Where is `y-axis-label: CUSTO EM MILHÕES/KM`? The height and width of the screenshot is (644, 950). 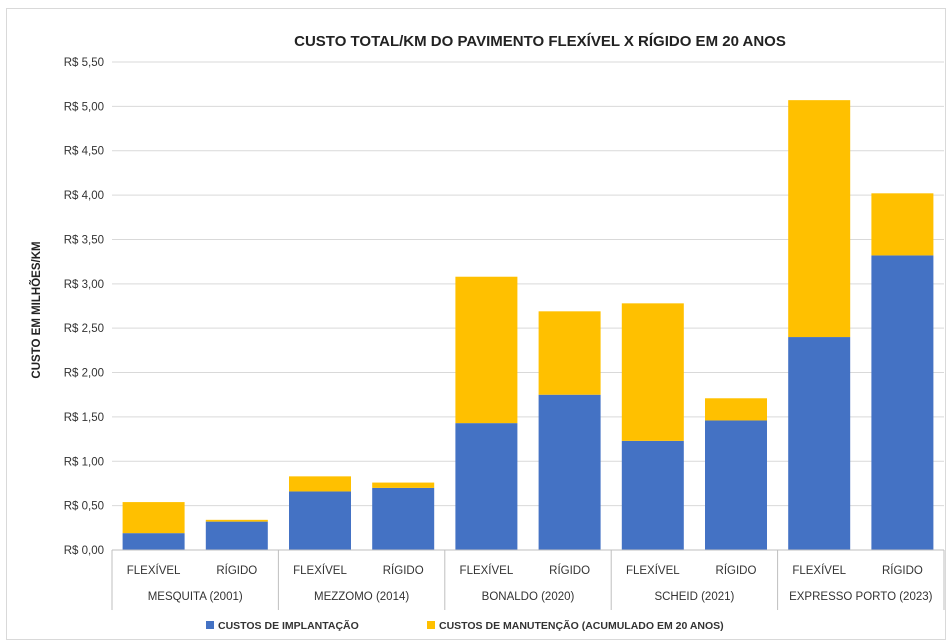 y-axis-label: CUSTO EM MILHÕES/KM is located at coordinates (36, 309).